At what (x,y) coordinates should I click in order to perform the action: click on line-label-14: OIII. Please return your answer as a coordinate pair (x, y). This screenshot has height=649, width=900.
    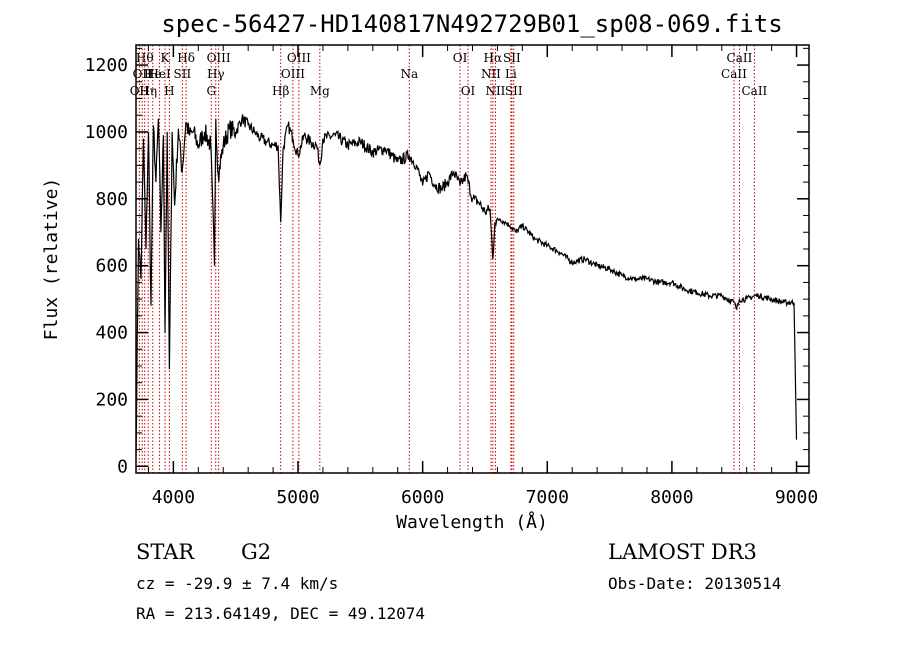
    Looking at the image, I should click on (293, 74).